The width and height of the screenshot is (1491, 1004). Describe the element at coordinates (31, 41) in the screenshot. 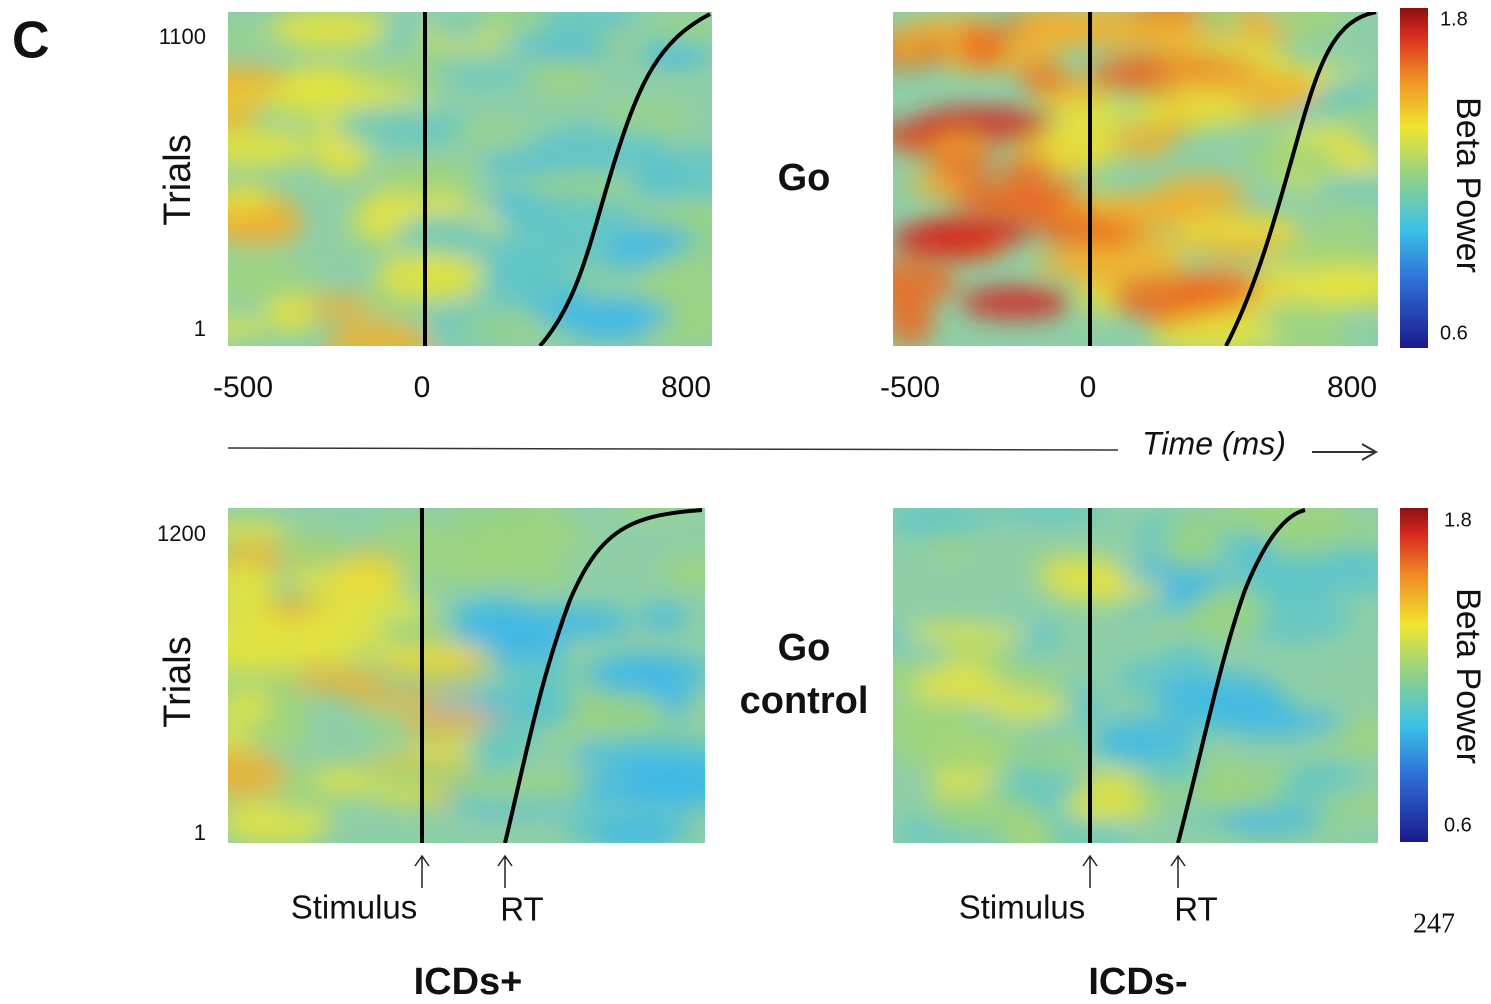

I see `panel-label: C` at that location.